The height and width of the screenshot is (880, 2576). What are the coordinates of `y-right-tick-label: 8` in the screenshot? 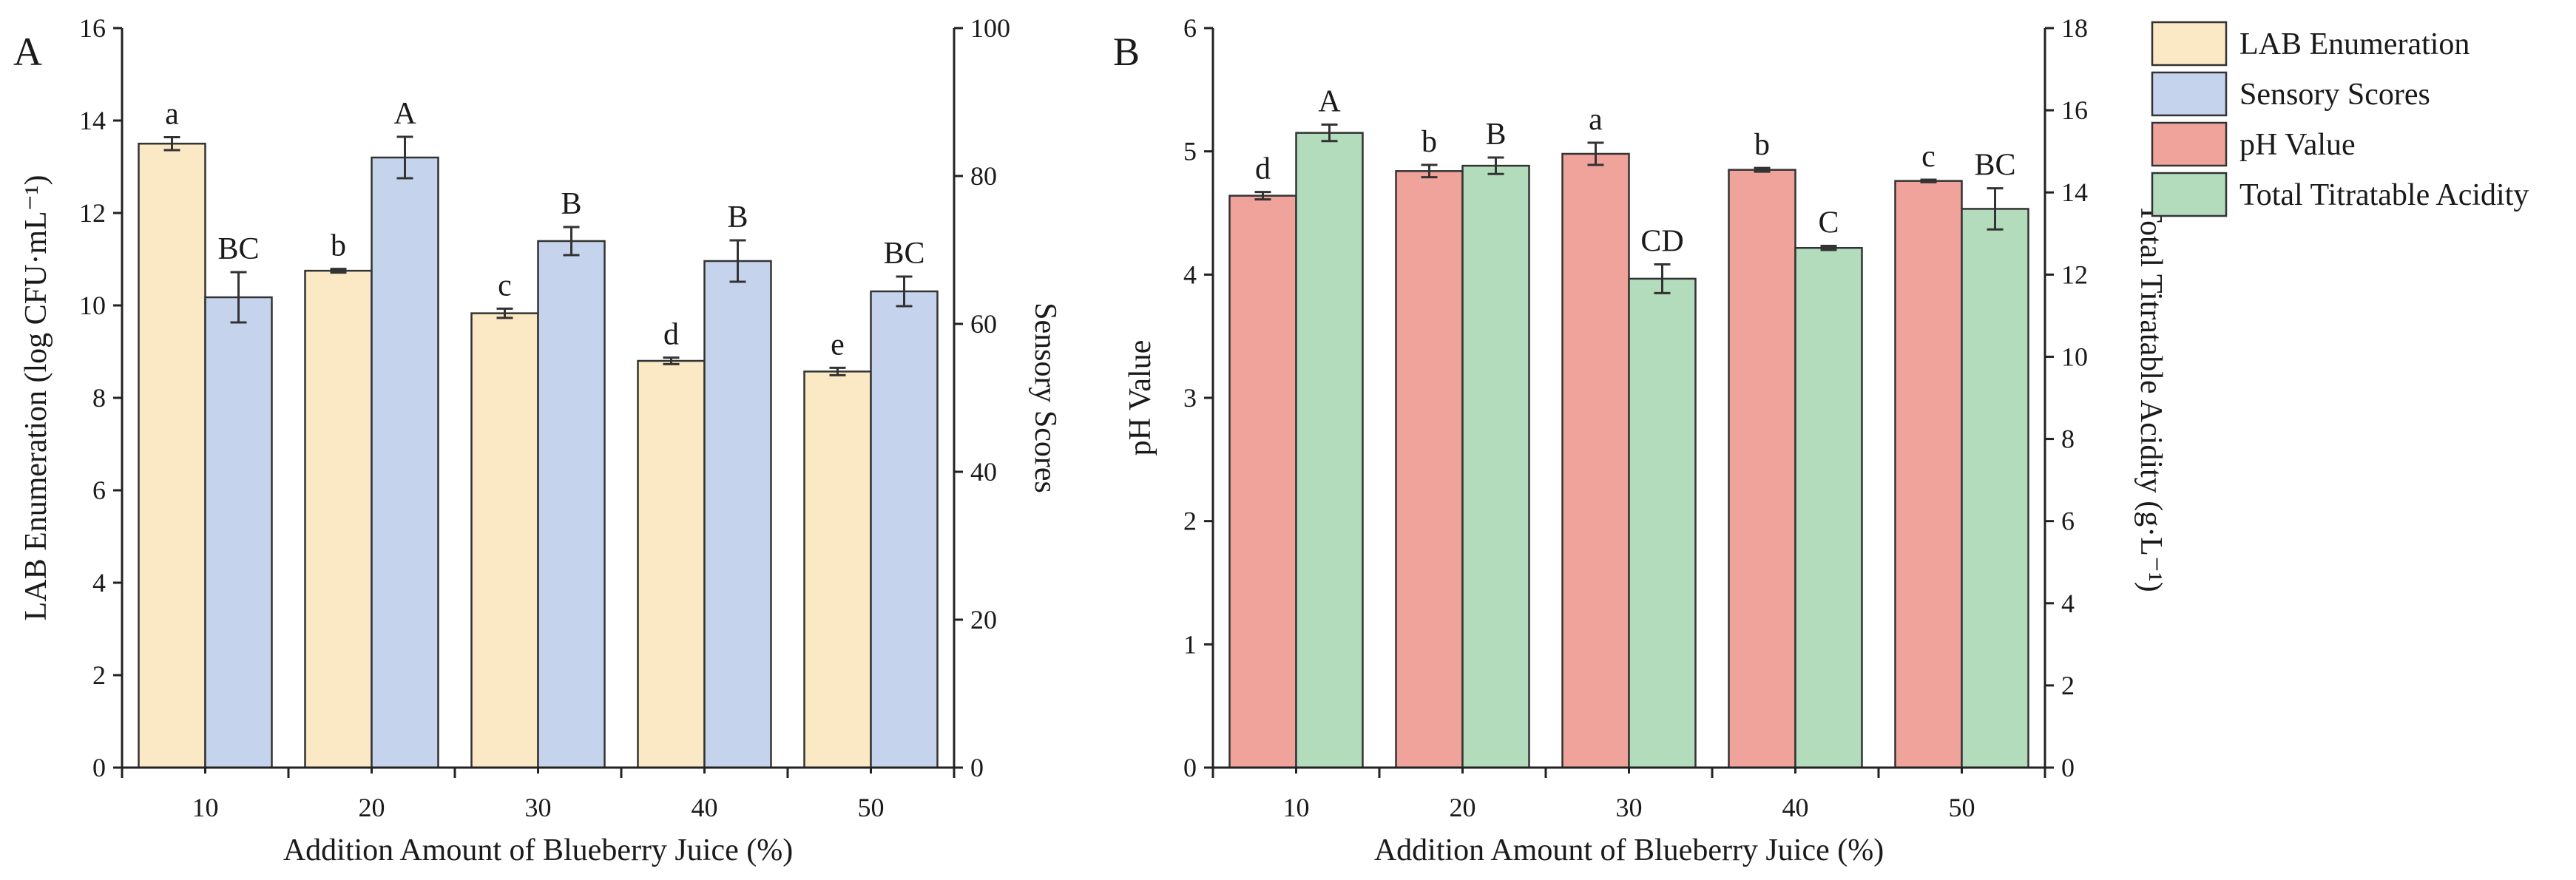 It's located at (2068, 439).